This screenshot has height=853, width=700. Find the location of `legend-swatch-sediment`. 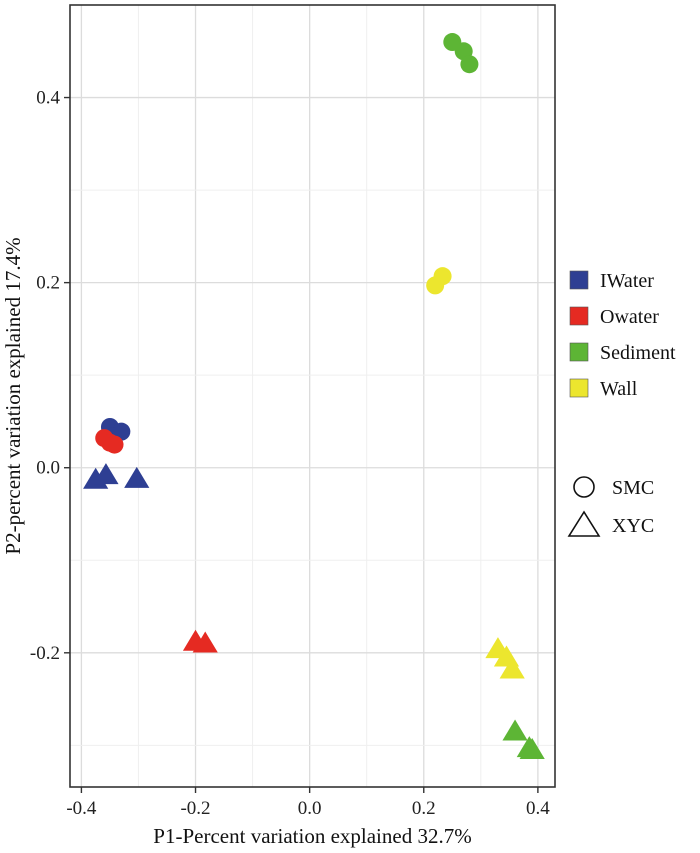

legend-swatch-sediment is located at coordinates (579, 352).